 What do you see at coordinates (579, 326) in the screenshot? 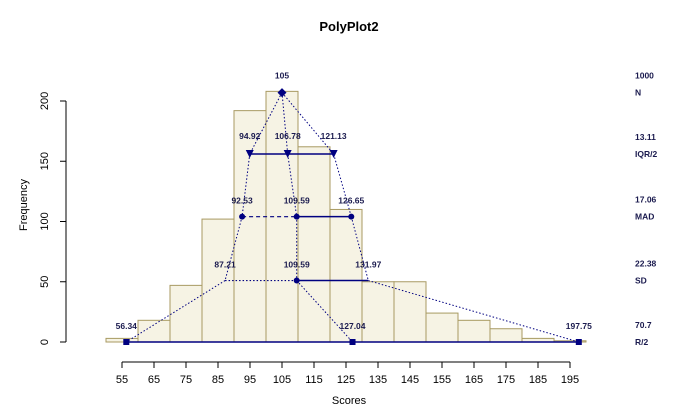
I see `point-label: 197.75` at bounding box center [579, 326].